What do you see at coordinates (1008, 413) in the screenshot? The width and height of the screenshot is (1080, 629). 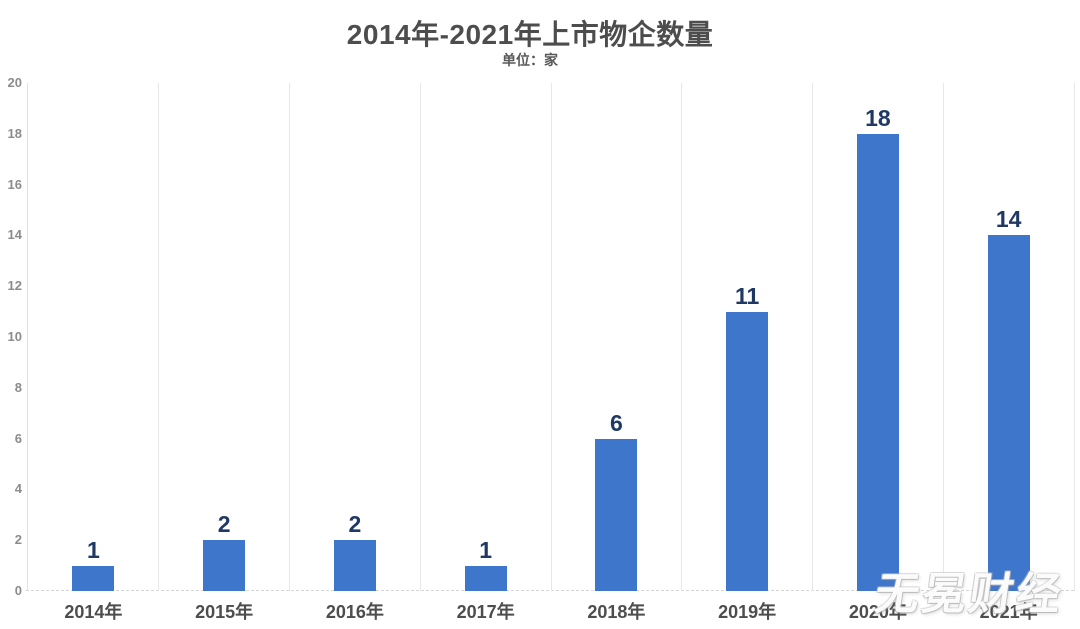 I see `bar-2021年` at bounding box center [1008, 413].